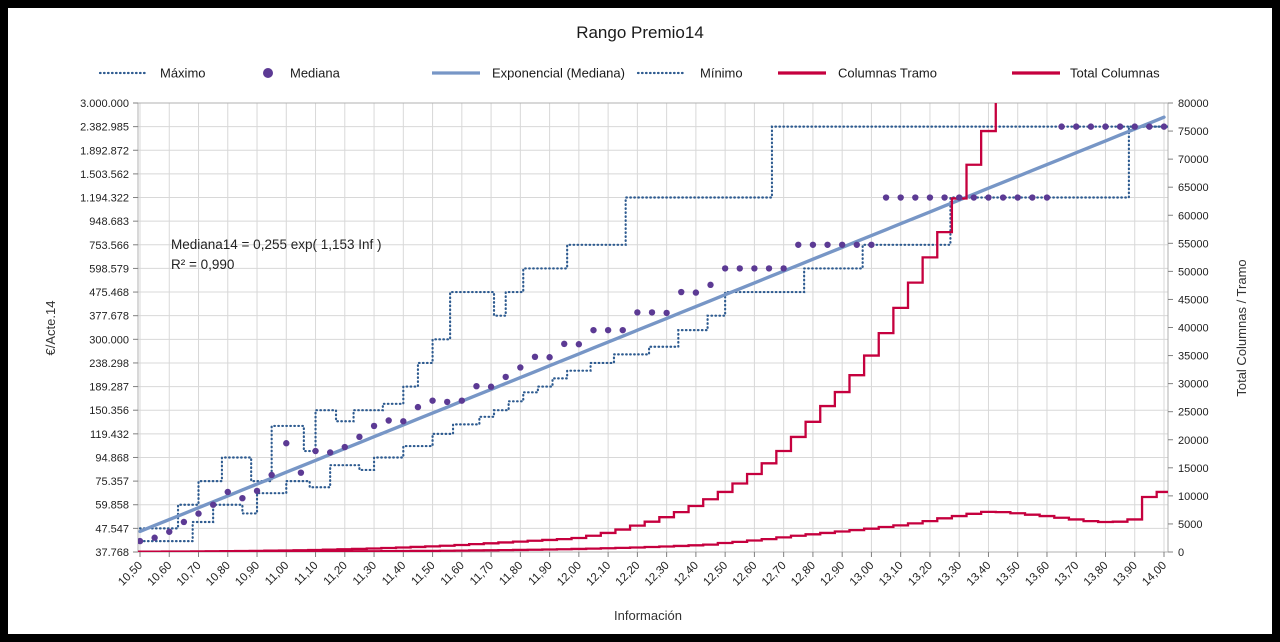 The height and width of the screenshot is (642, 1280). I want to click on x-axis-label: 10,60, so click(160, 574).